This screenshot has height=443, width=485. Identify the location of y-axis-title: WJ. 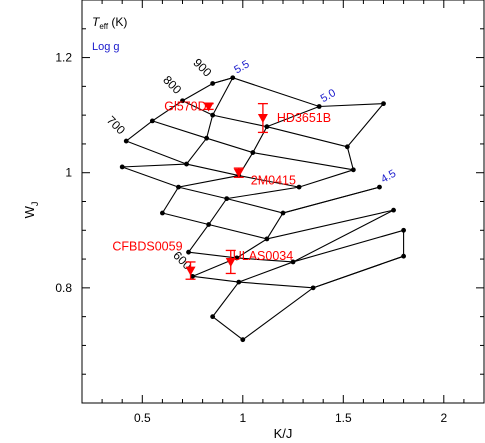
(31, 210).